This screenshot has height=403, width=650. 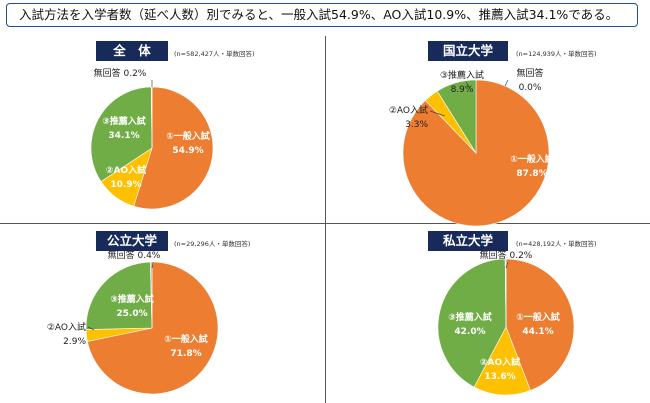 What do you see at coordinates (125, 185) in the screenshot?
I see `pie-0-value-ao: 10.9%` at bounding box center [125, 185].